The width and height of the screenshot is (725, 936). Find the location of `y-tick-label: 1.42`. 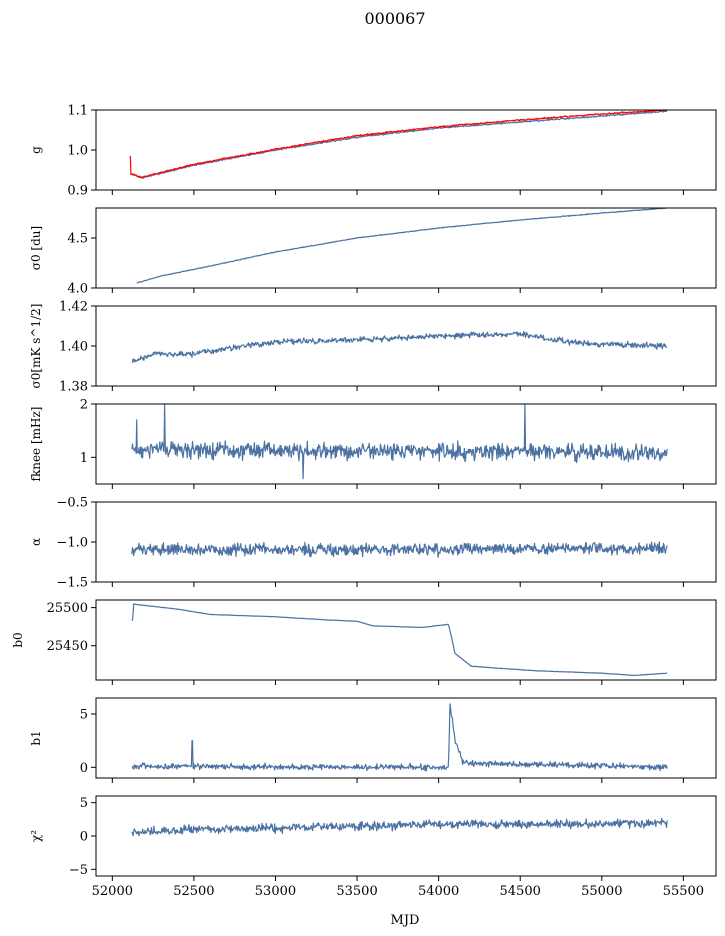

y-tick-label: 1.42 is located at coordinates (73, 307).